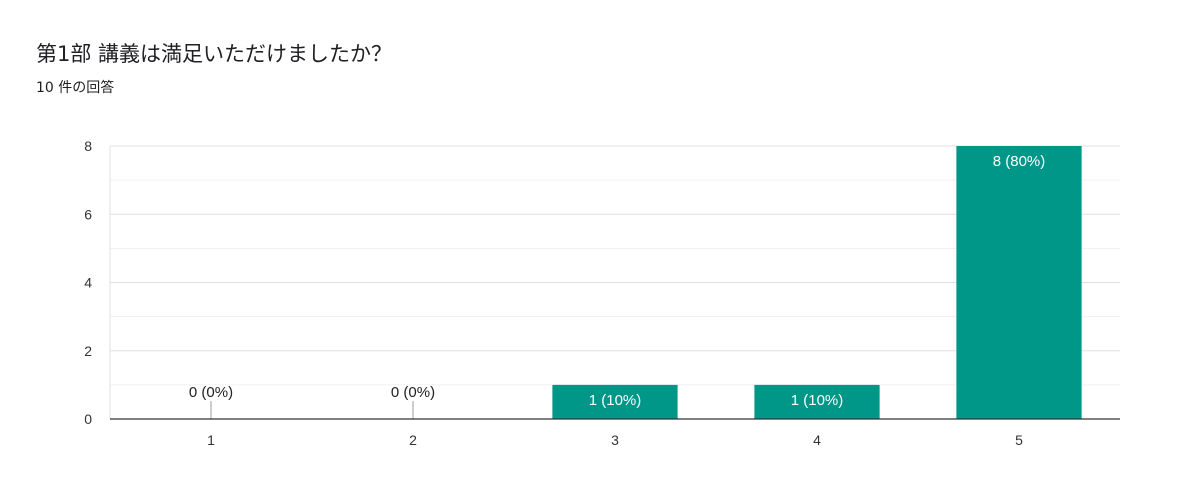  I want to click on chart-title: 第1部 講義は満足いただけましたか？, so click(214, 54).